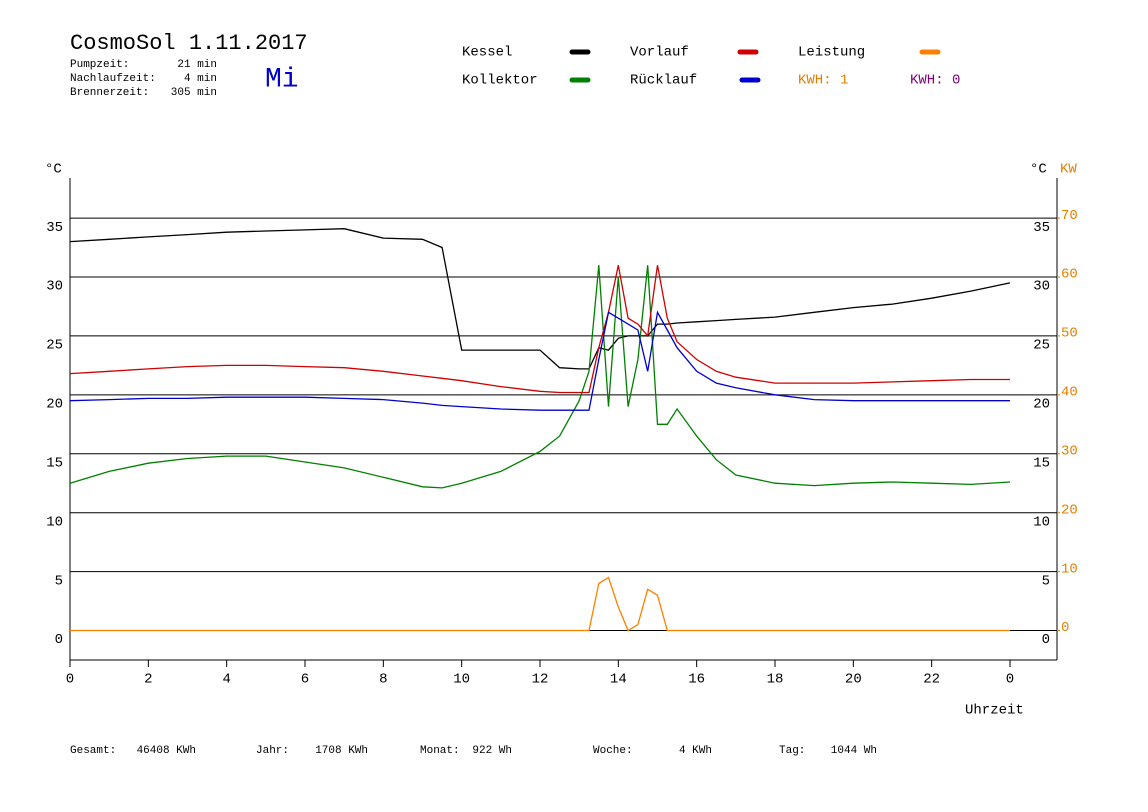 The height and width of the screenshot is (812, 1148). I want to click on x-tick-label: 2, so click(148, 680).